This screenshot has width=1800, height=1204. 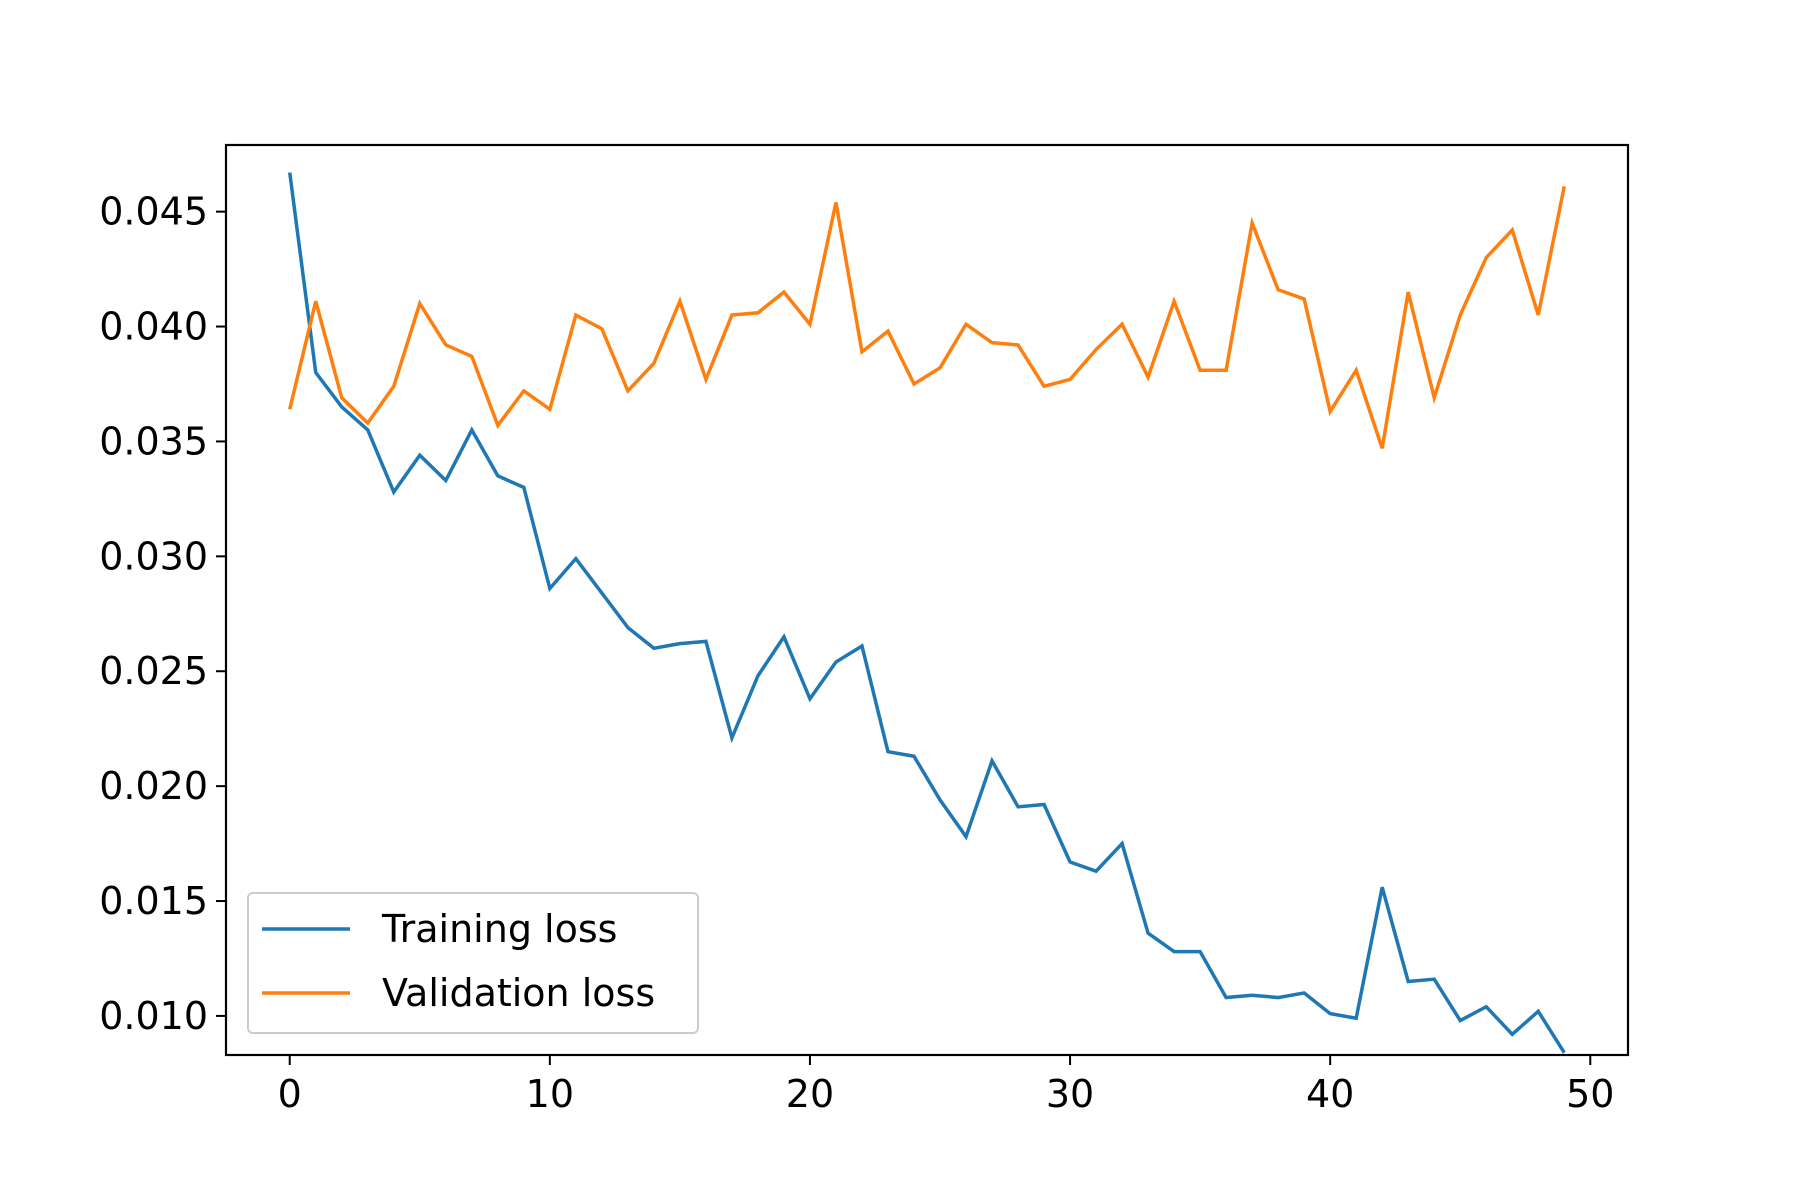 I want to click on x-tick-label: 20, so click(x=810, y=1094).